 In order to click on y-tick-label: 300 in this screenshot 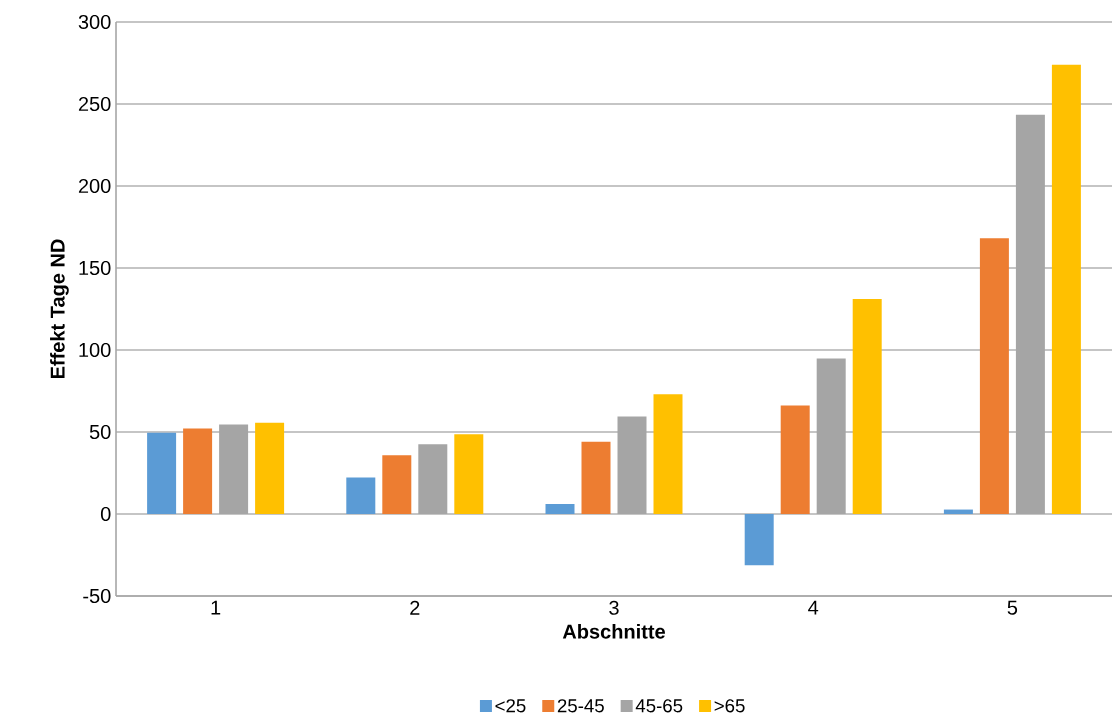, I will do `click(94, 22)`.